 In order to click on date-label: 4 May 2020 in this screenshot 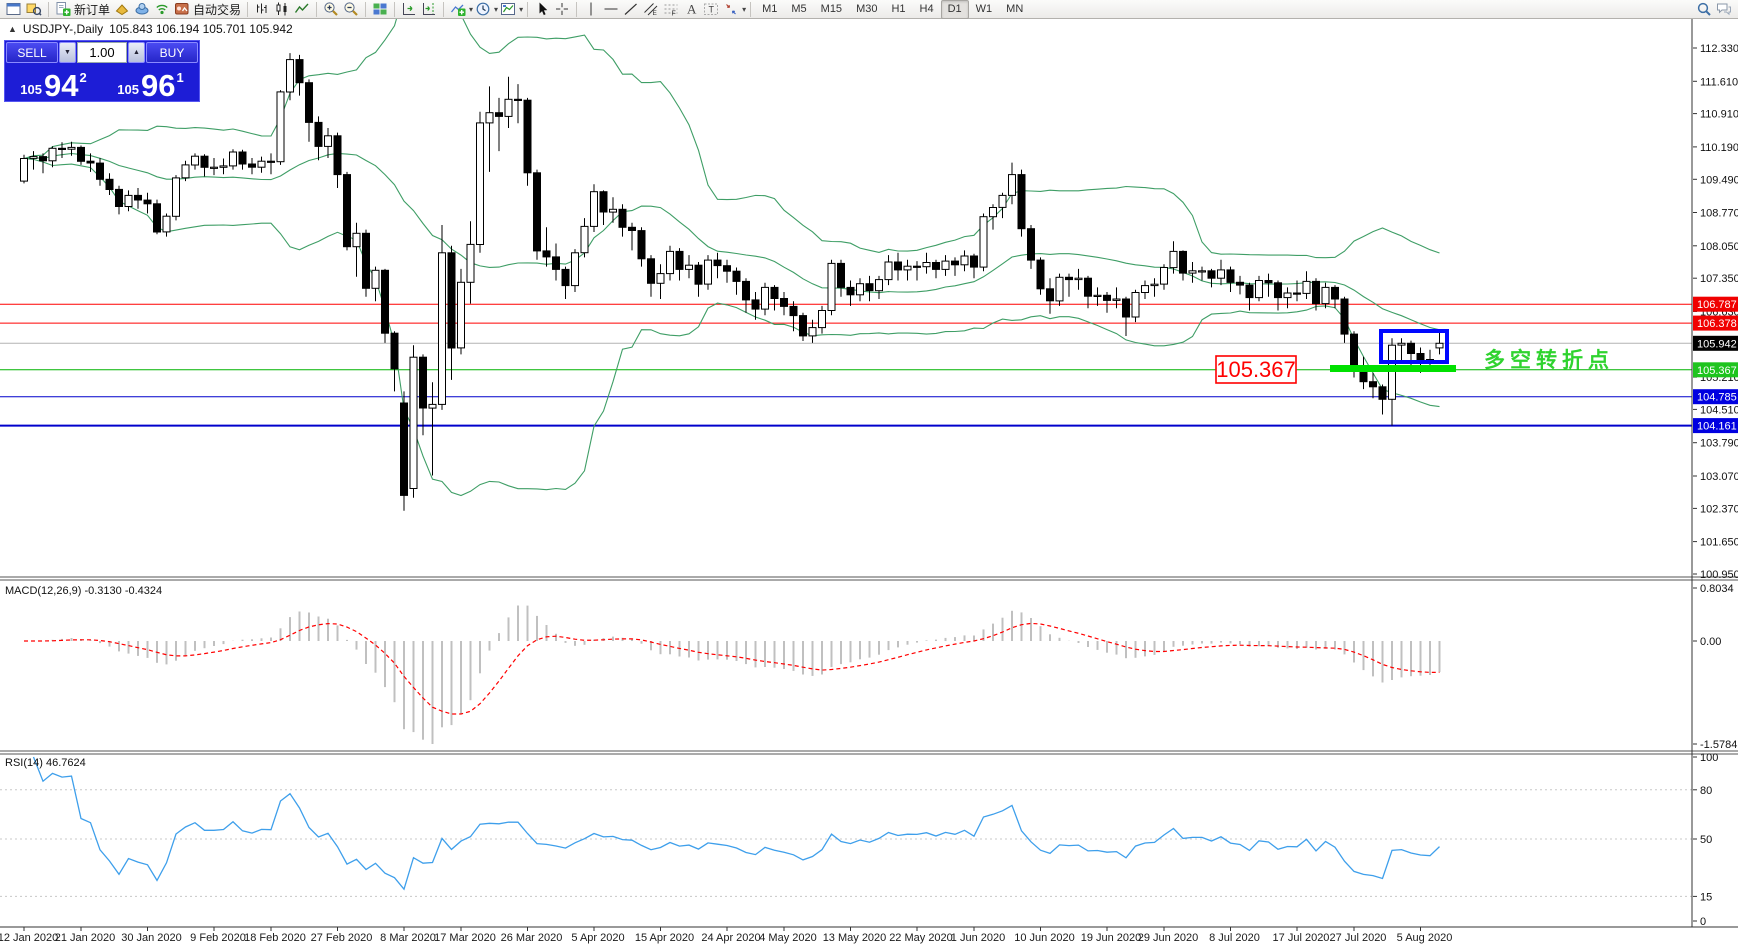, I will do `click(787, 938)`.